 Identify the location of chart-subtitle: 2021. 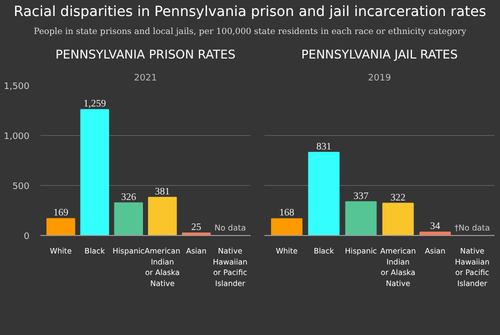
(145, 79).